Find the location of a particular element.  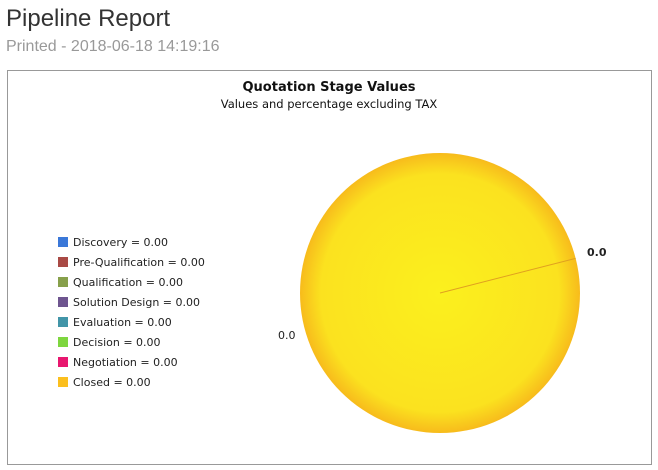

legend-label: Discovery = 0.00 is located at coordinates (121, 242).